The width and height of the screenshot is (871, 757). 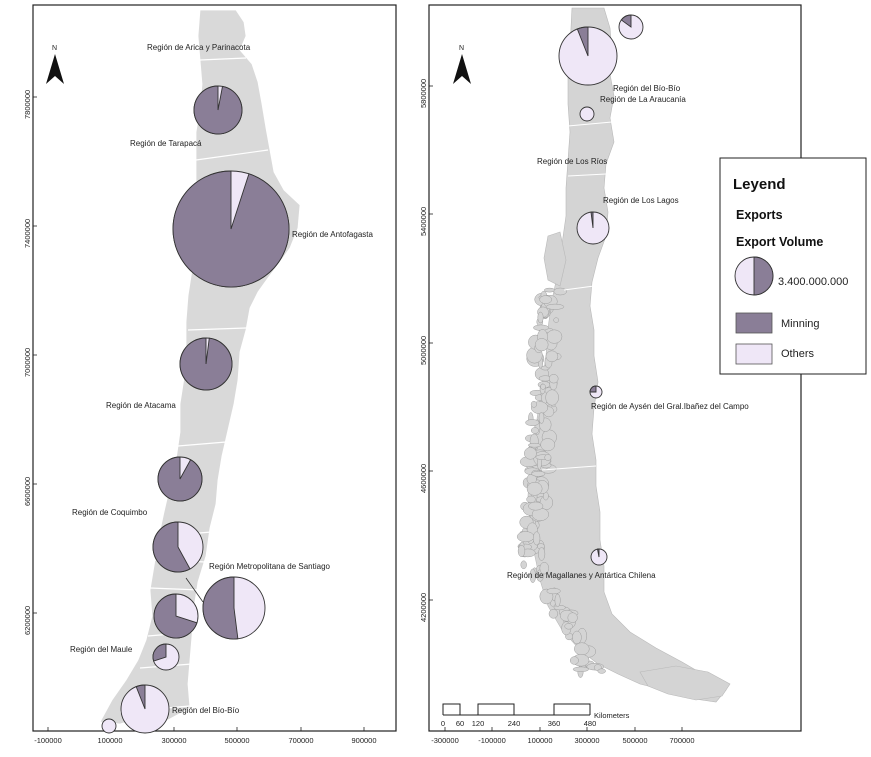 I want to click on label-rios: Región de Los Ríos, so click(x=572, y=161).